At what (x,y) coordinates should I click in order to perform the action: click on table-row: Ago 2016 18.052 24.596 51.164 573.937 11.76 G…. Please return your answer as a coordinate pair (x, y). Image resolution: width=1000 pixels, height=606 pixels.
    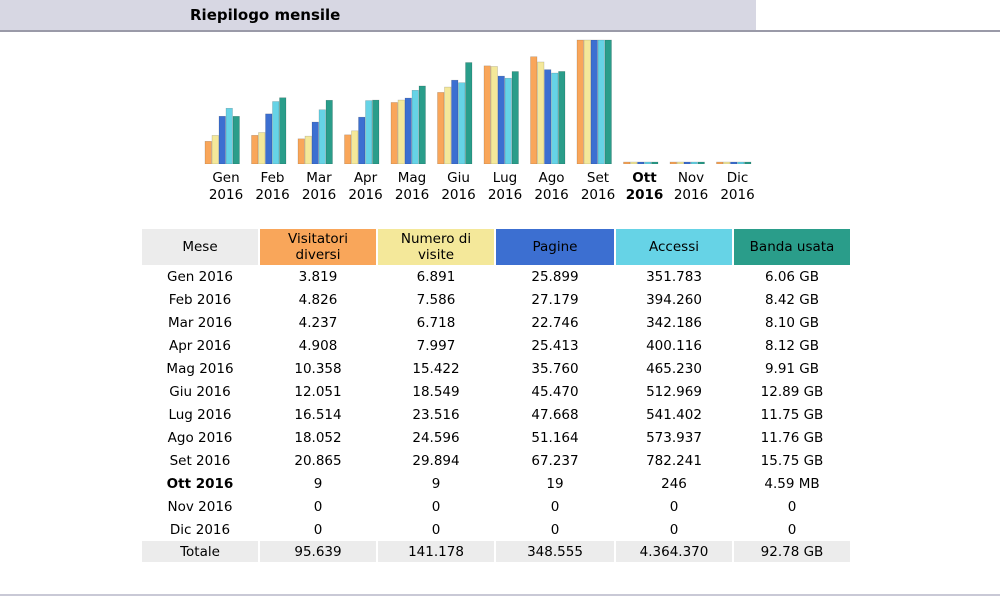
    Looking at the image, I should click on (496, 437).